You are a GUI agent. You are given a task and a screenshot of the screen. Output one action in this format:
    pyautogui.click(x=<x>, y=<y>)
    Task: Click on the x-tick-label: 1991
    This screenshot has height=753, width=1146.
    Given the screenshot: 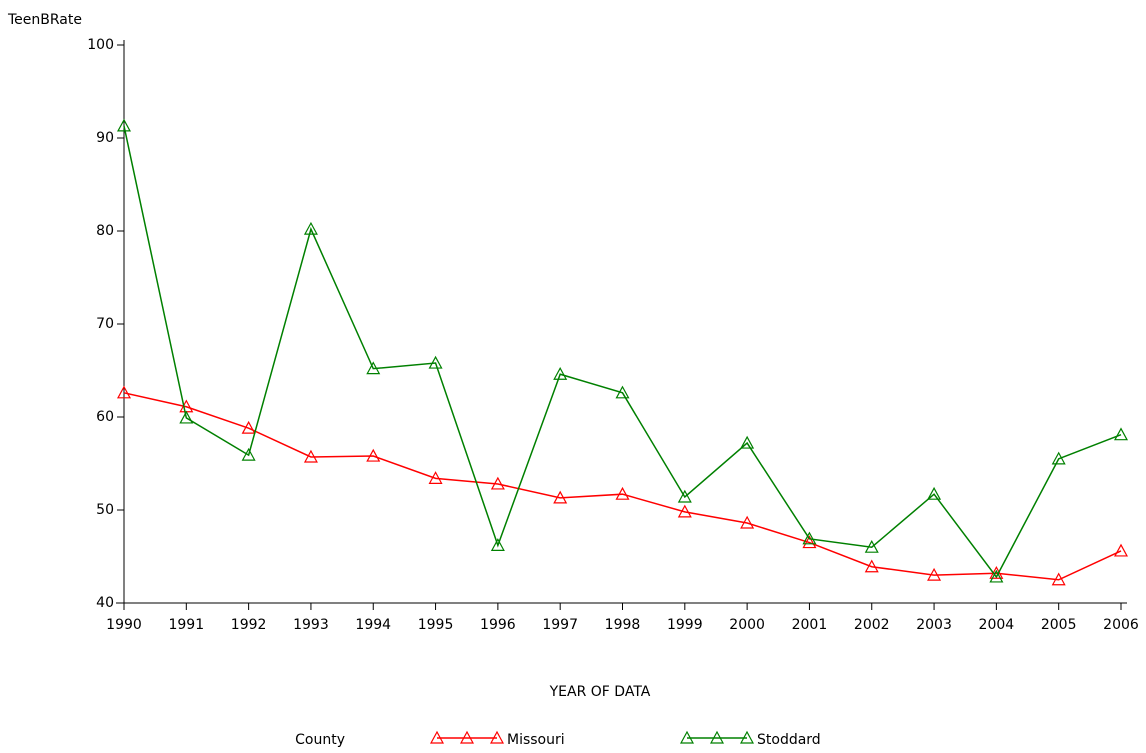 What is the action you would take?
    pyautogui.click(x=186, y=625)
    